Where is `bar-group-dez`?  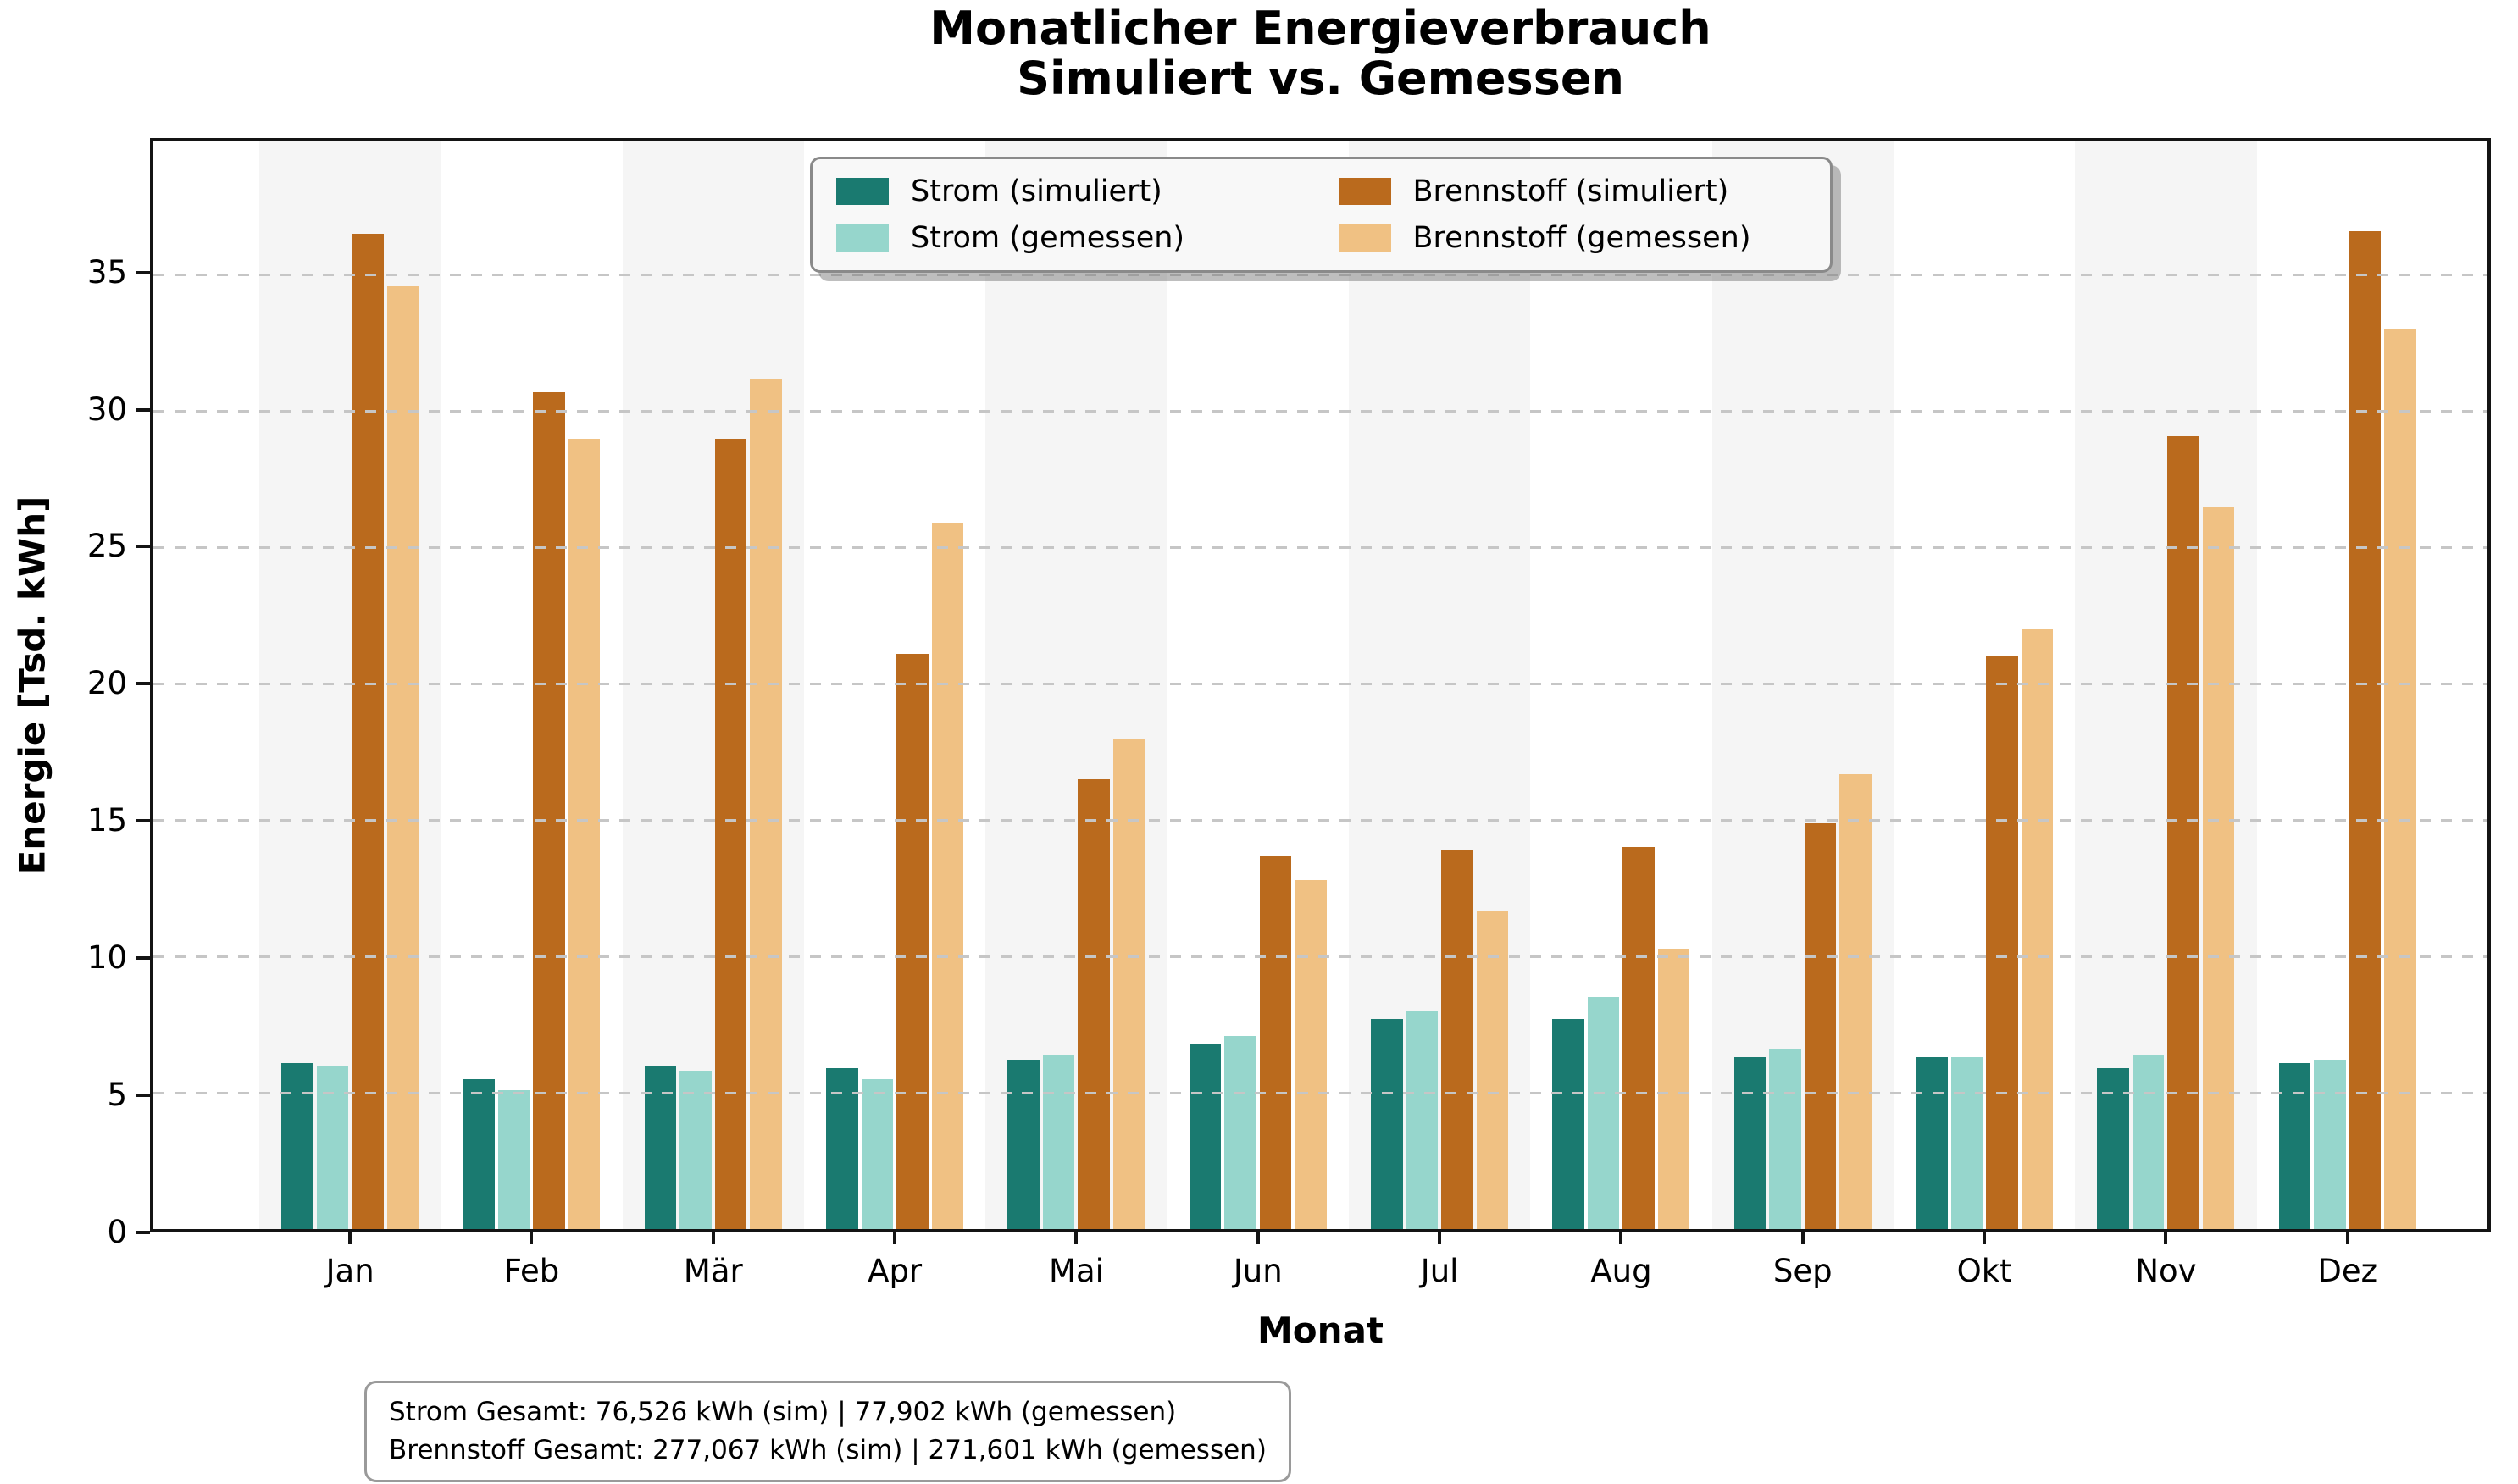
bar-group-dez is located at coordinates (2347, 685).